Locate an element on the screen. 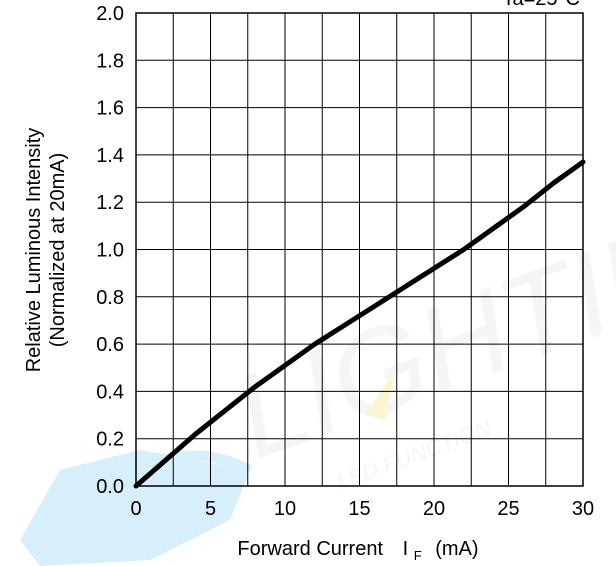  watermark-logo-icon is located at coordinates (135, 508).